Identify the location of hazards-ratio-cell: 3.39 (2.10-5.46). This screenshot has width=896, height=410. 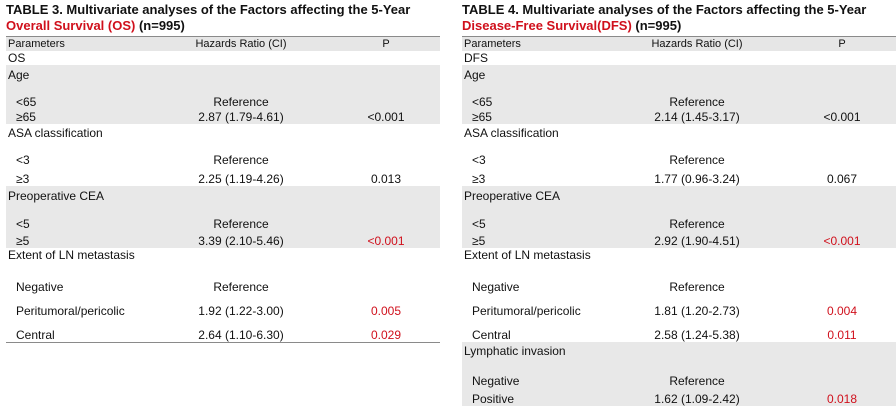
(241, 241).